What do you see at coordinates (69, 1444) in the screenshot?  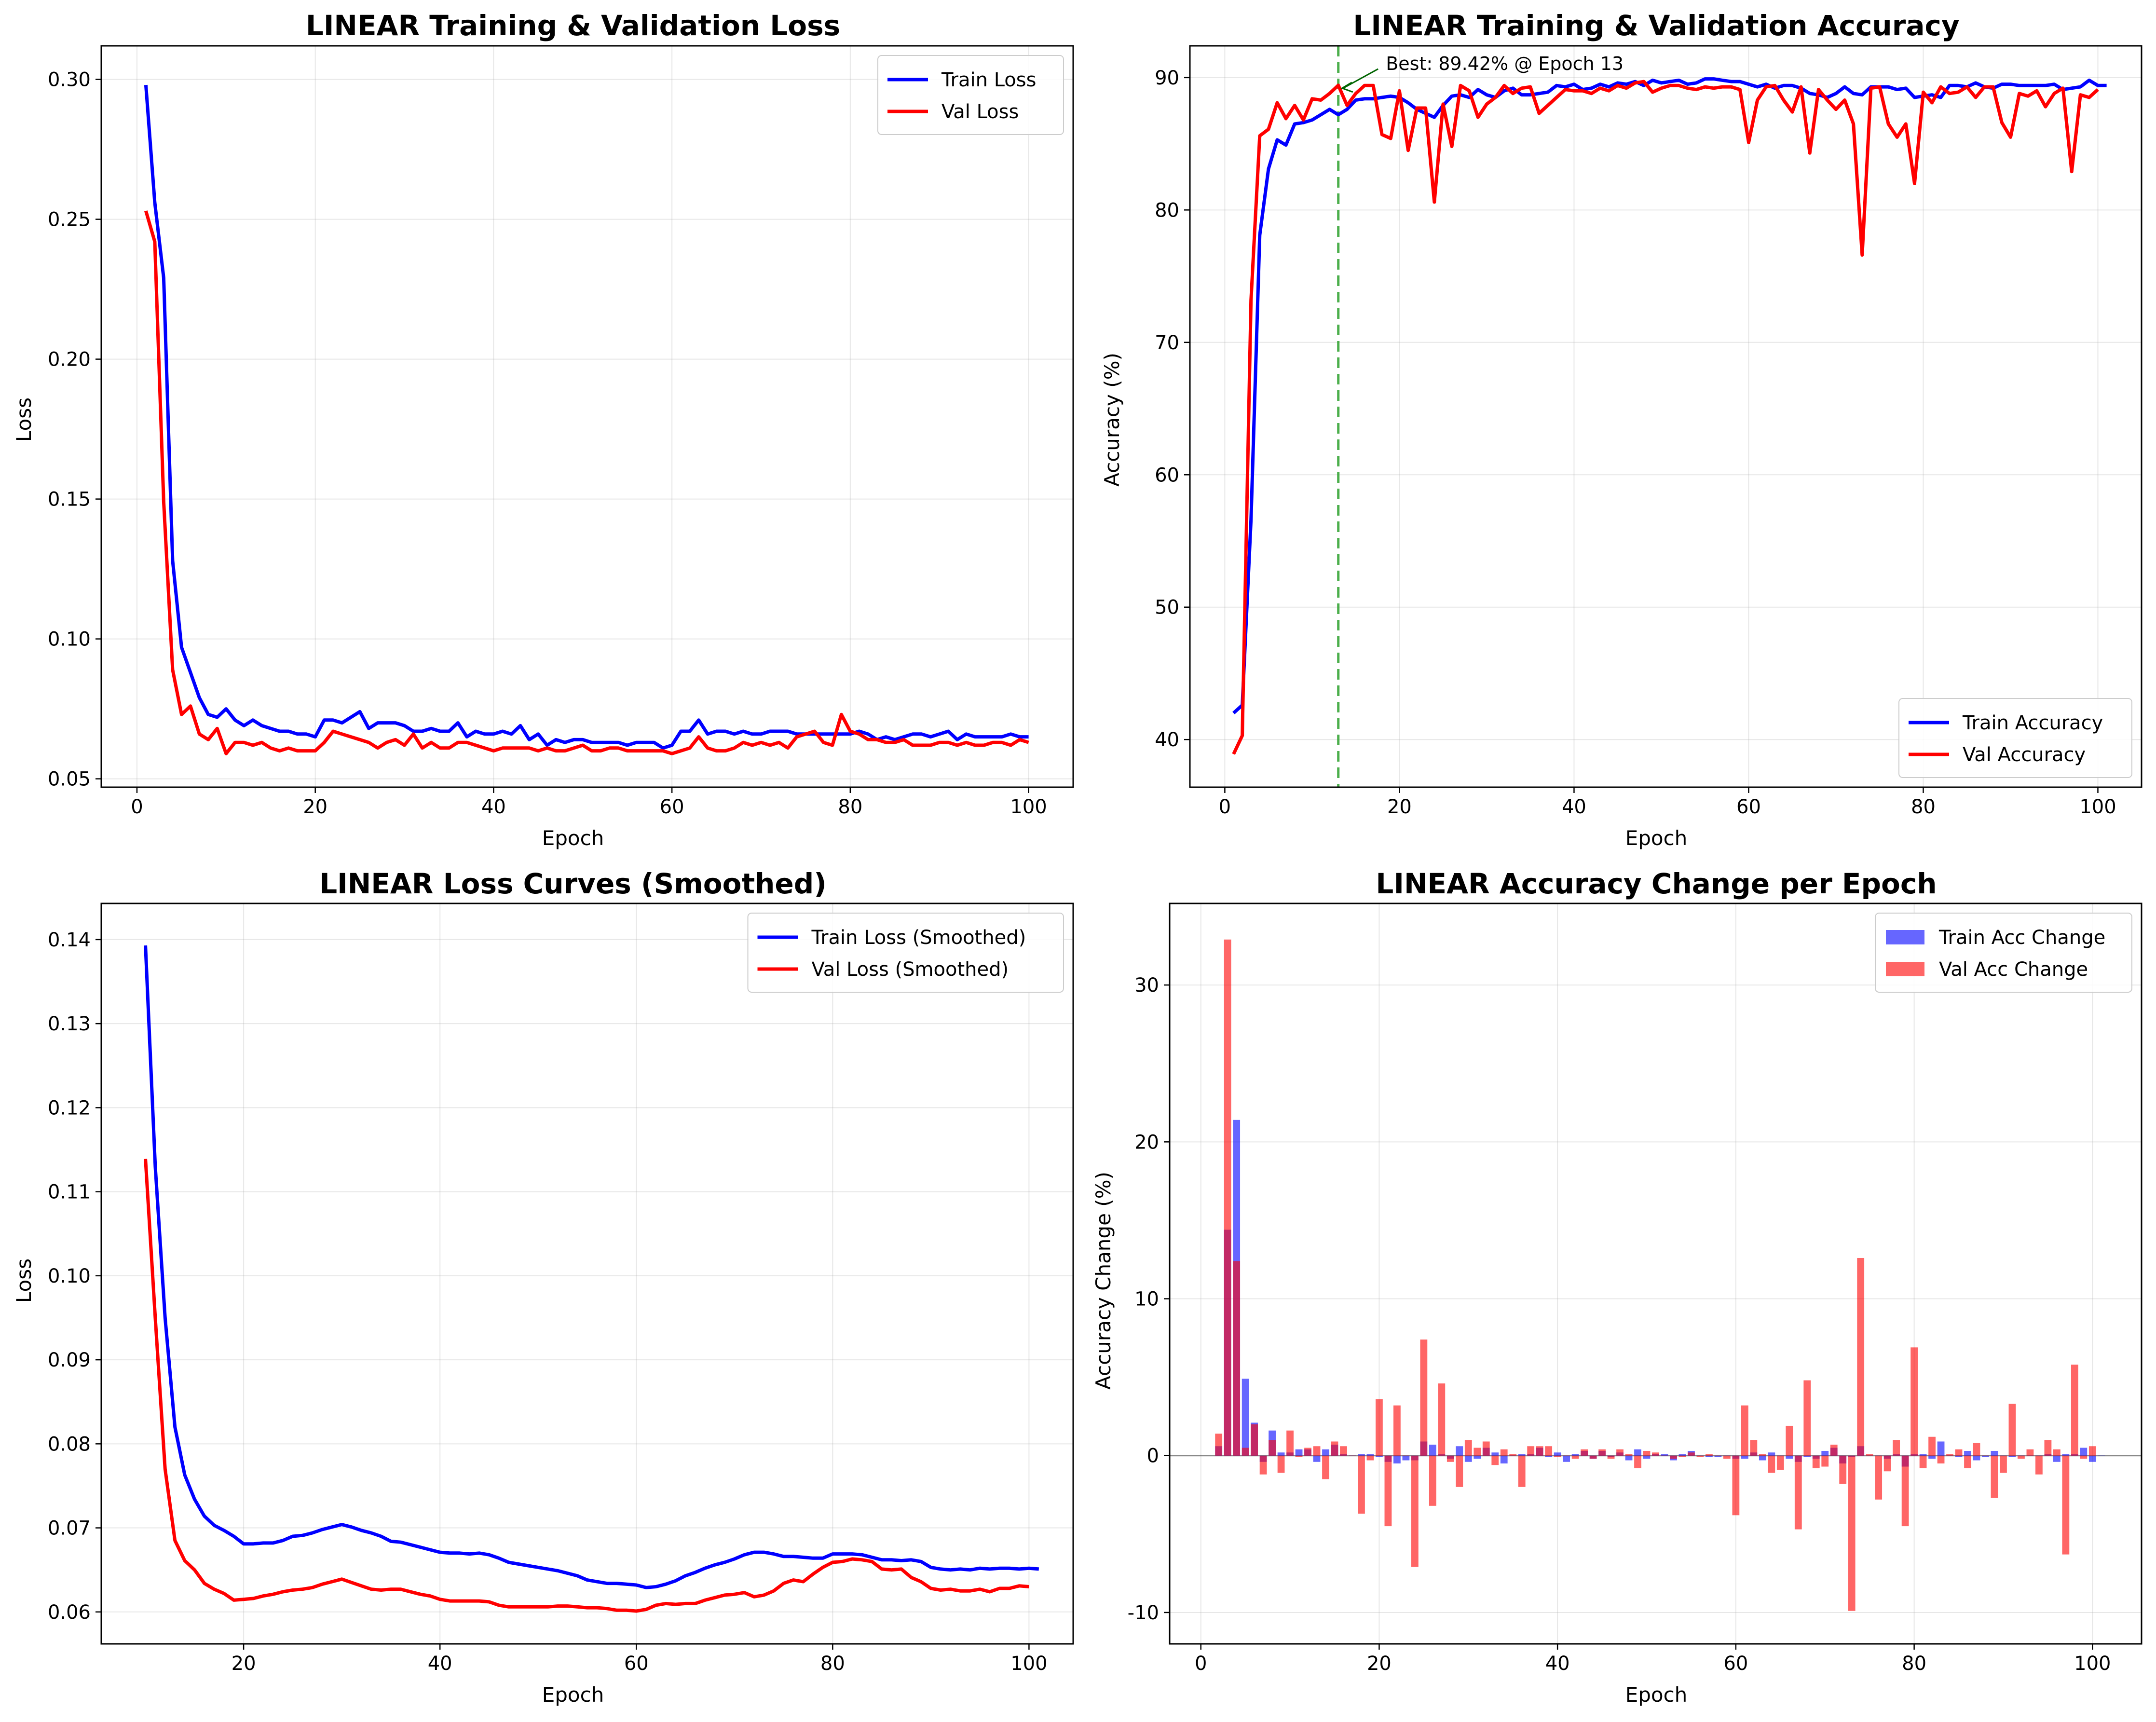 I see `y-tick-label: 0.08` at bounding box center [69, 1444].